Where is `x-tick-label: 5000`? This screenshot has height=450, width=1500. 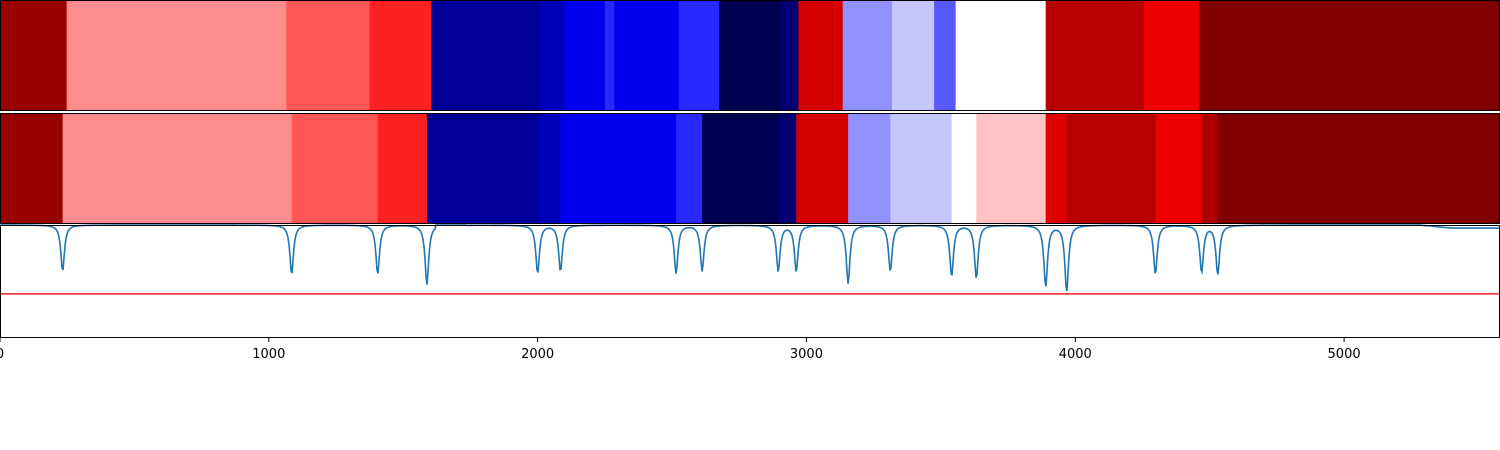
x-tick-label: 5000 is located at coordinates (1344, 354).